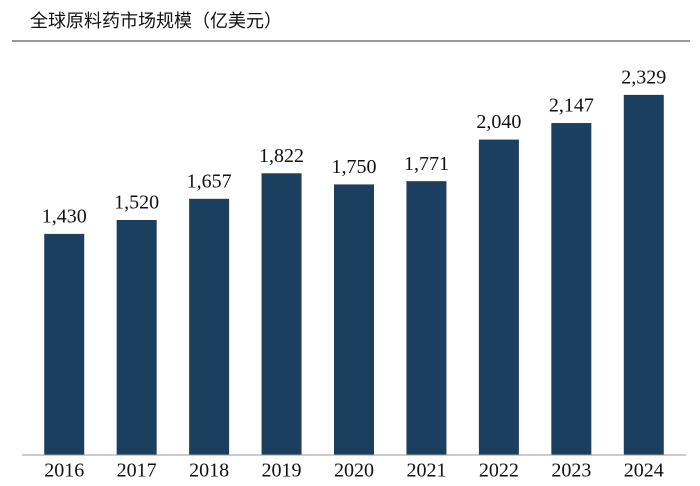 This screenshot has width=700, height=486. I want to click on value-label: 1,822, so click(281, 156).